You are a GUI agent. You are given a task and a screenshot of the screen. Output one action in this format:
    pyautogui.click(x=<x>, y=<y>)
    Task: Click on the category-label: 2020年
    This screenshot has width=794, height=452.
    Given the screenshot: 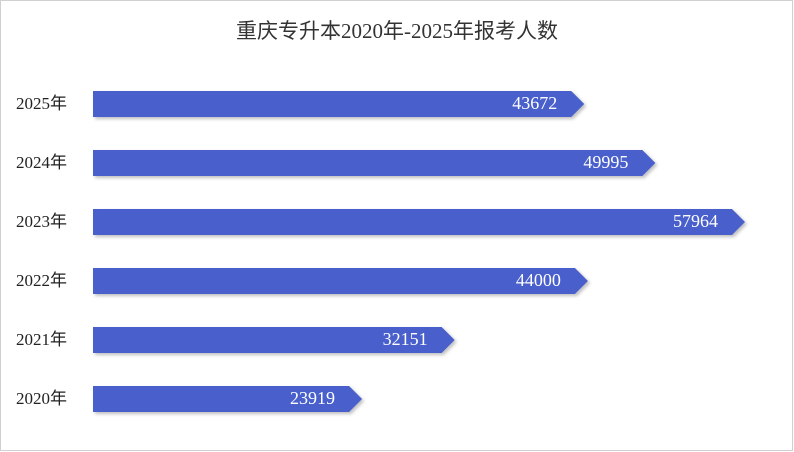 What is the action you would take?
    pyautogui.click(x=41, y=398)
    